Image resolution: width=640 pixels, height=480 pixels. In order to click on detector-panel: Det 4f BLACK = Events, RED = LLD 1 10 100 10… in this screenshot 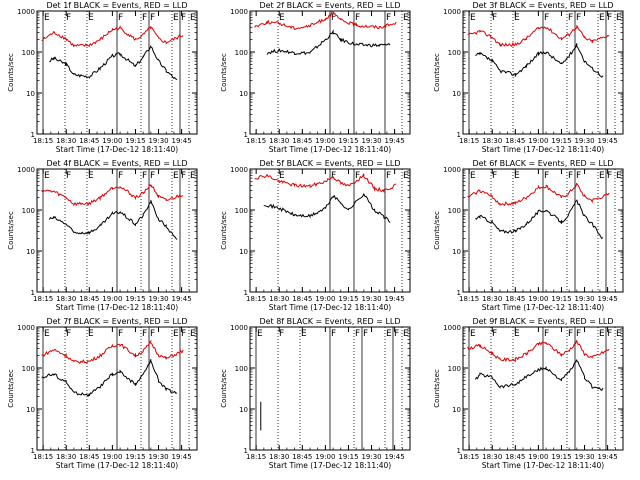, I will do `click(102, 235)`.